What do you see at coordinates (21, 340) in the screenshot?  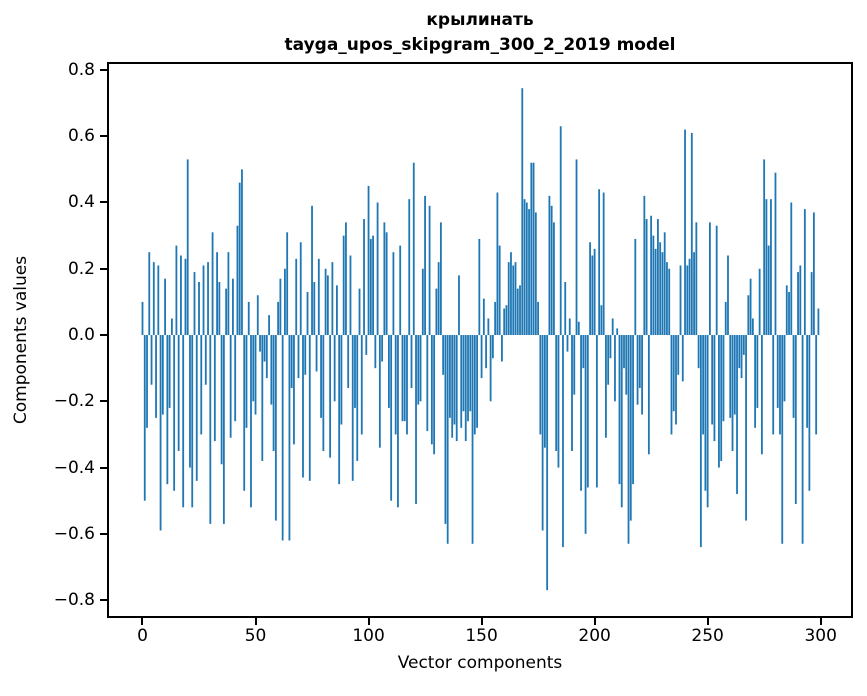 I see `y-axis-label: Components values` at bounding box center [21, 340].